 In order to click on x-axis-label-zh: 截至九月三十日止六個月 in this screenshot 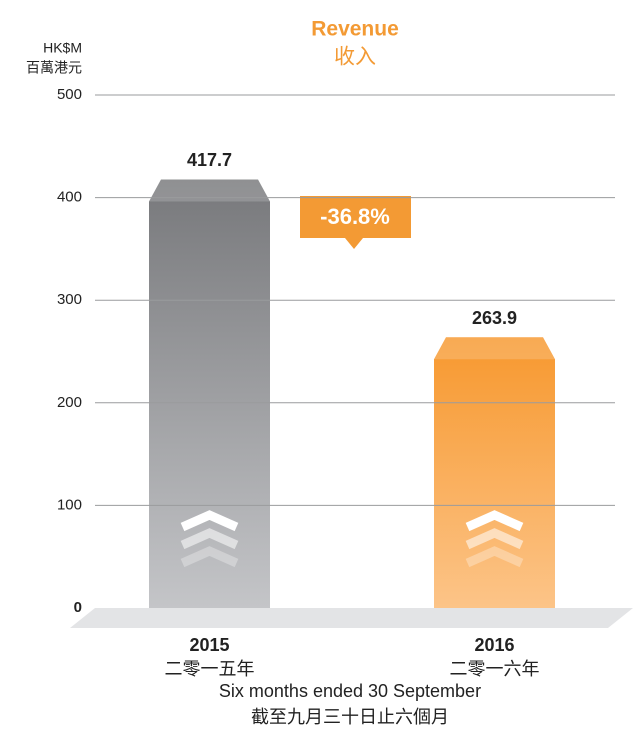, I will do `click(350, 717)`.